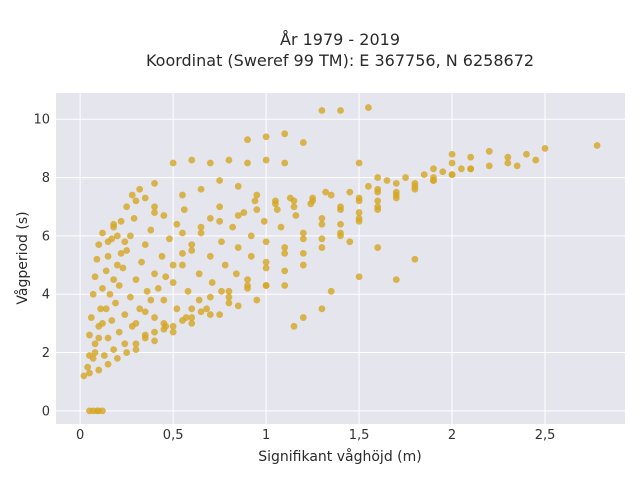 The width and height of the screenshot is (640, 480). Describe the element at coordinates (173, 435) in the screenshot. I see `x-tick-label: 0,5` at that location.